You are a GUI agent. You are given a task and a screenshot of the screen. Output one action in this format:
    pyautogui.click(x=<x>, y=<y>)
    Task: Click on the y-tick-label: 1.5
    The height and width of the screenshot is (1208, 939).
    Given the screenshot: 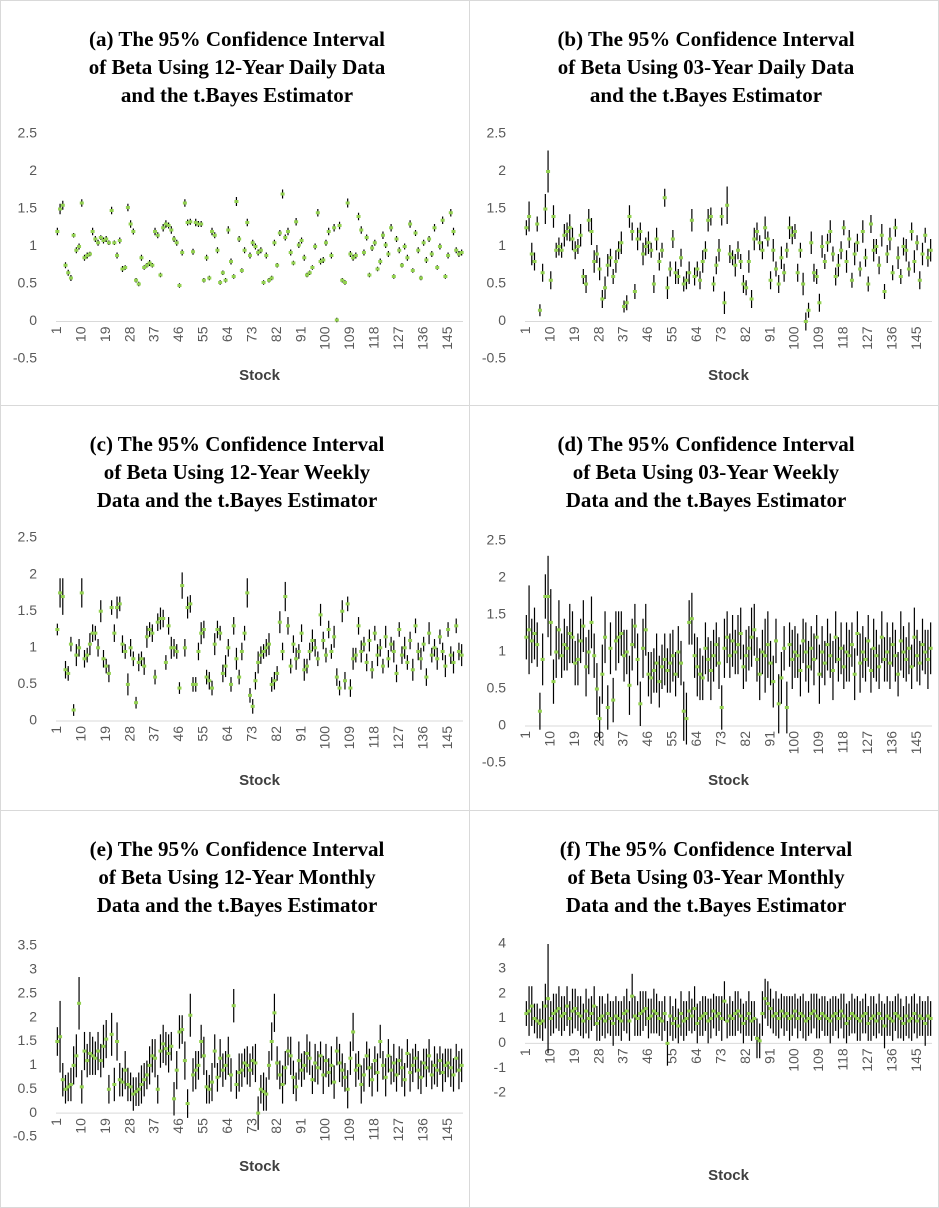 What is the action you would take?
    pyautogui.click(x=497, y=208)
    